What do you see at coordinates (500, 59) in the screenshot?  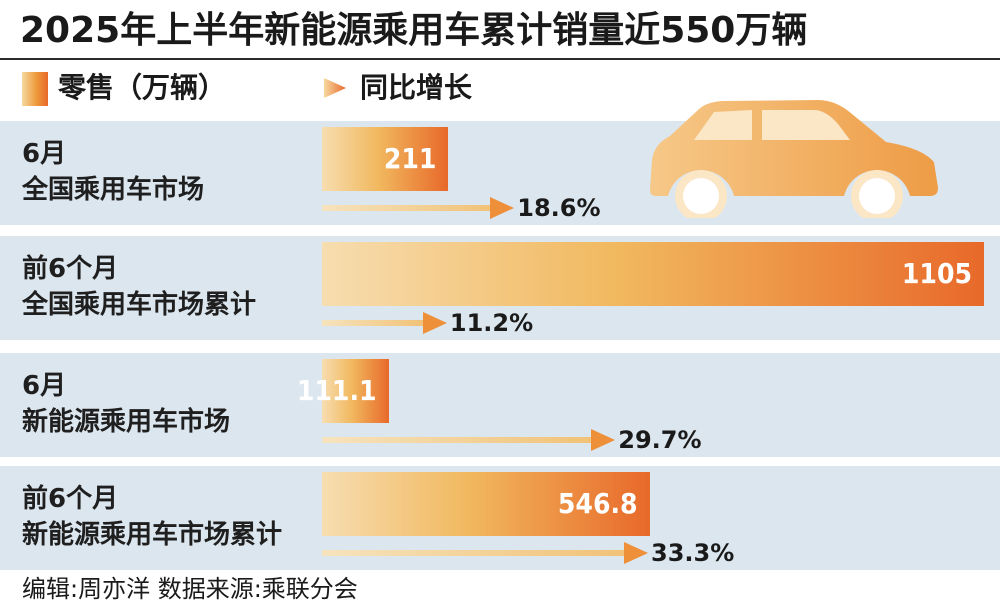 I see `title-divider` at bounding box center [500, 59].